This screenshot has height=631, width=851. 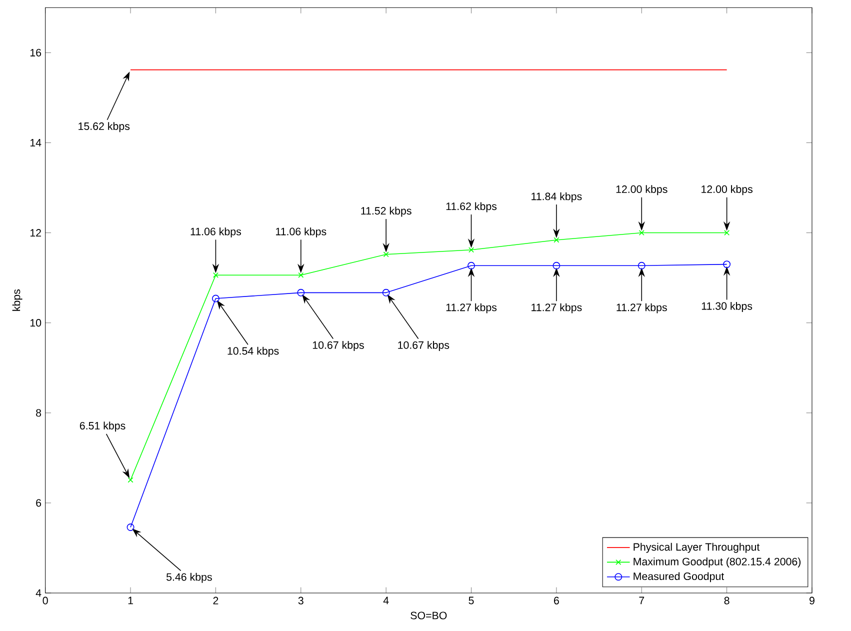 I want to click on annotation: 5.46 kbps, so click(x=189, y=577).